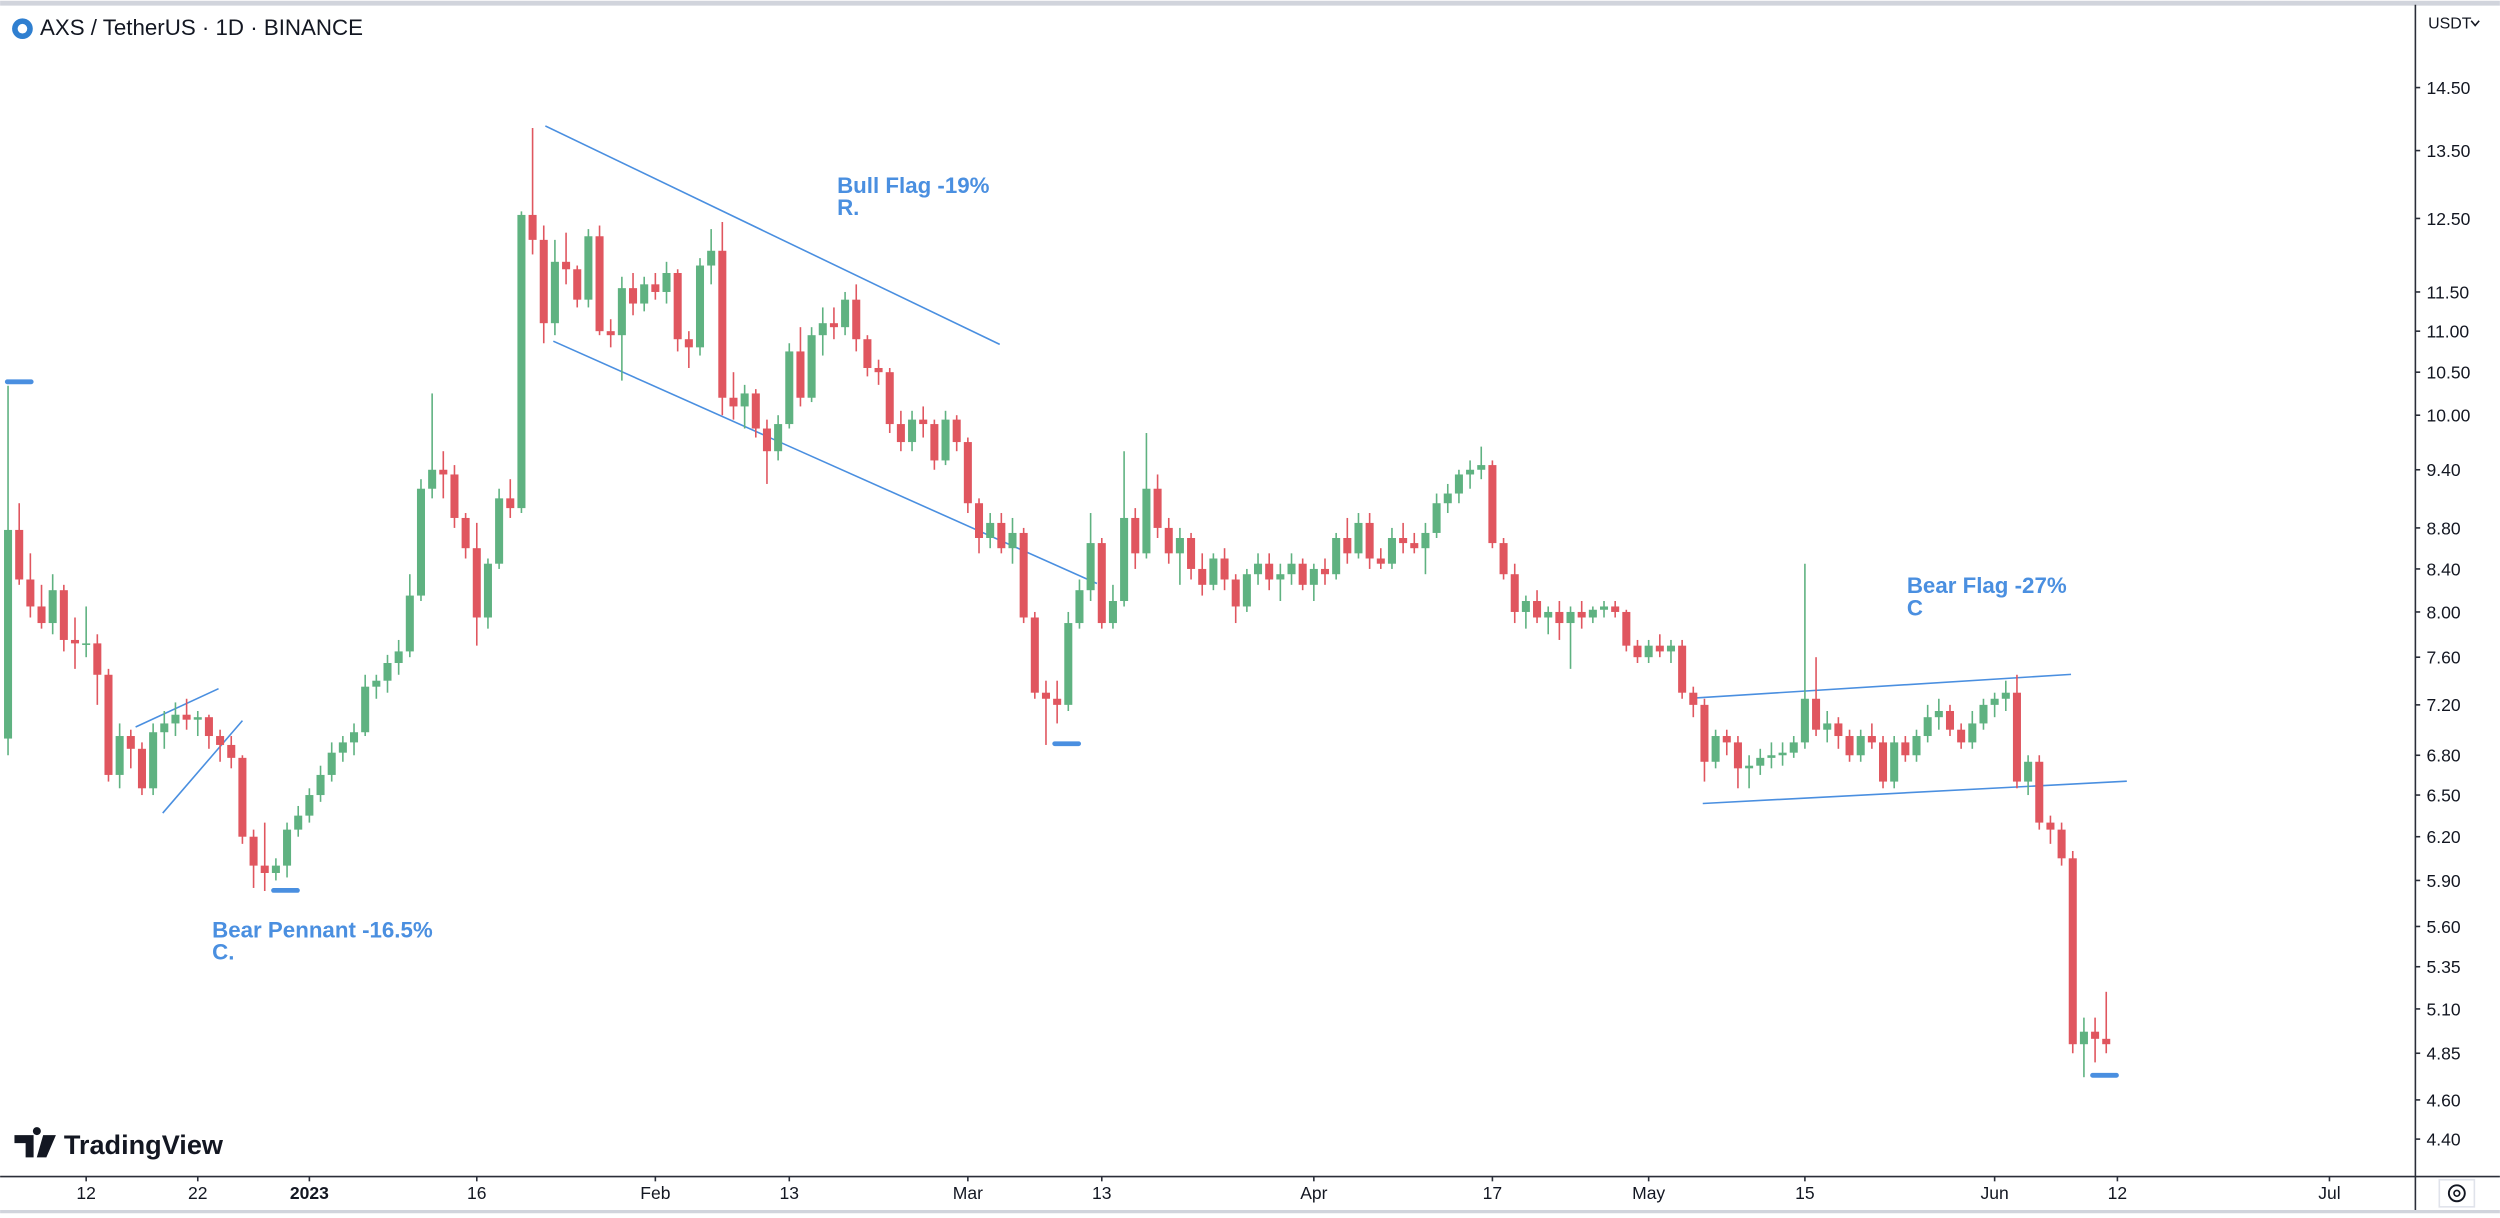 This screenshot has width=2500, height=1218. I want to click on currency-chevron, so click(2475, 23).